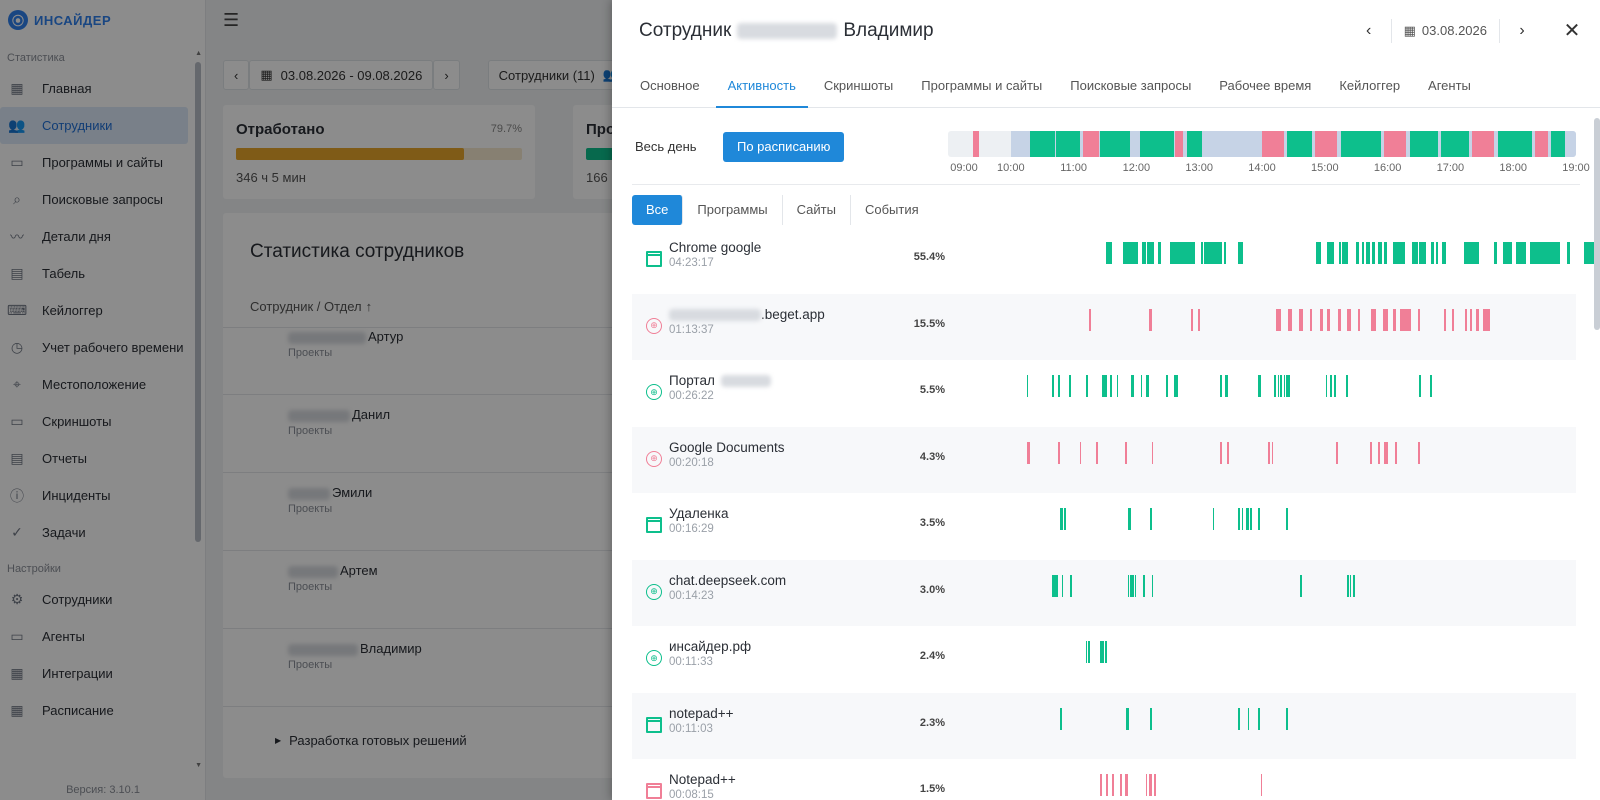 Image resolution: width=1600 pixels, height=800 pixels. What do you see at coordinates (784, 147) in the screenshot?
I see `mode-schedule: По расписанию` at bounding box center [784, 147].